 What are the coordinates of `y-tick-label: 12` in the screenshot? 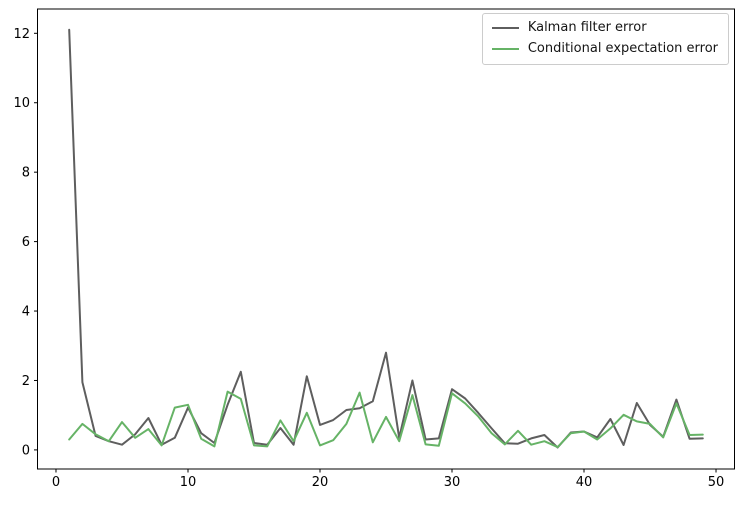 It's located at (21, 34).